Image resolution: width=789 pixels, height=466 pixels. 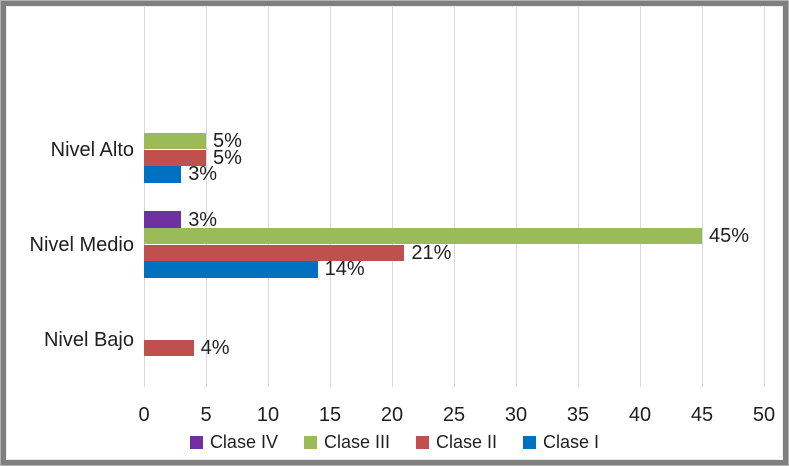 I want to click on legend-item-label: Clase I, so click(x=571, y=442).